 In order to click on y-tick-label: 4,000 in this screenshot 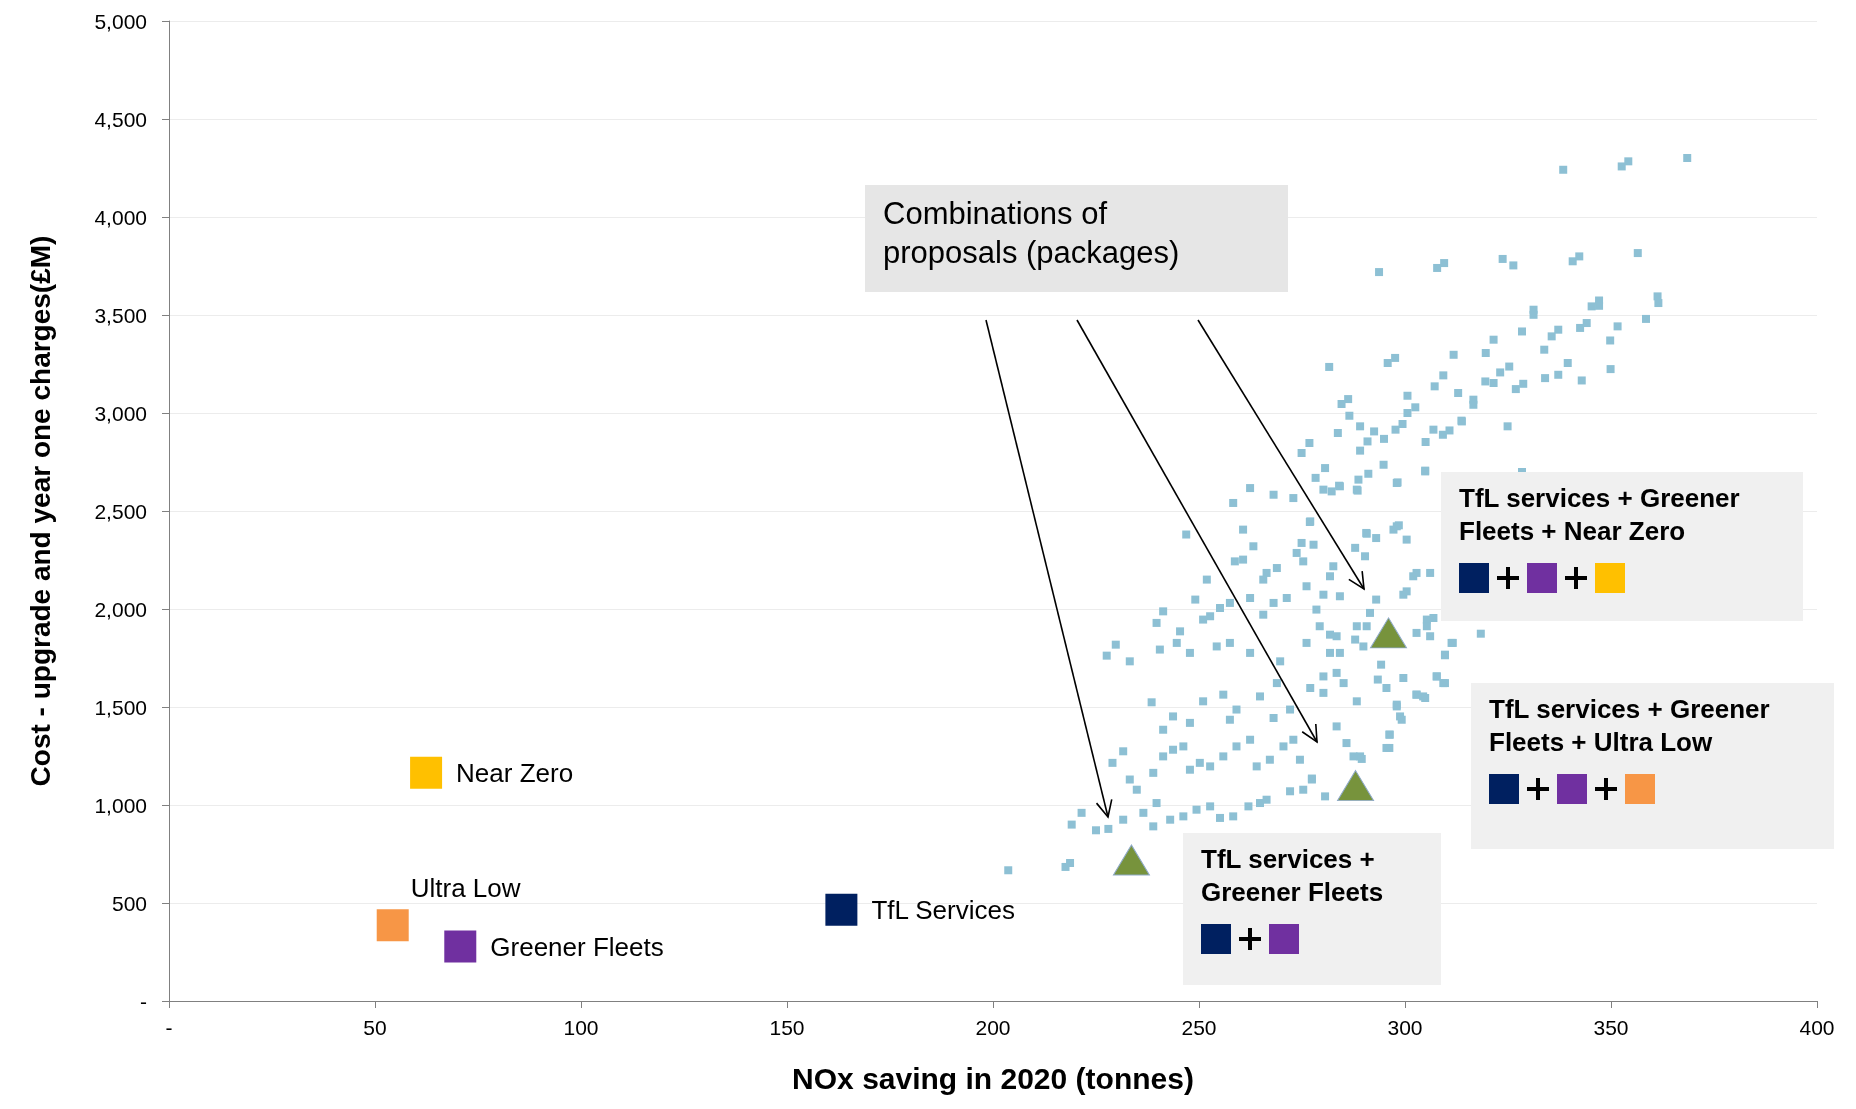, I will do `click(120, 217)`.